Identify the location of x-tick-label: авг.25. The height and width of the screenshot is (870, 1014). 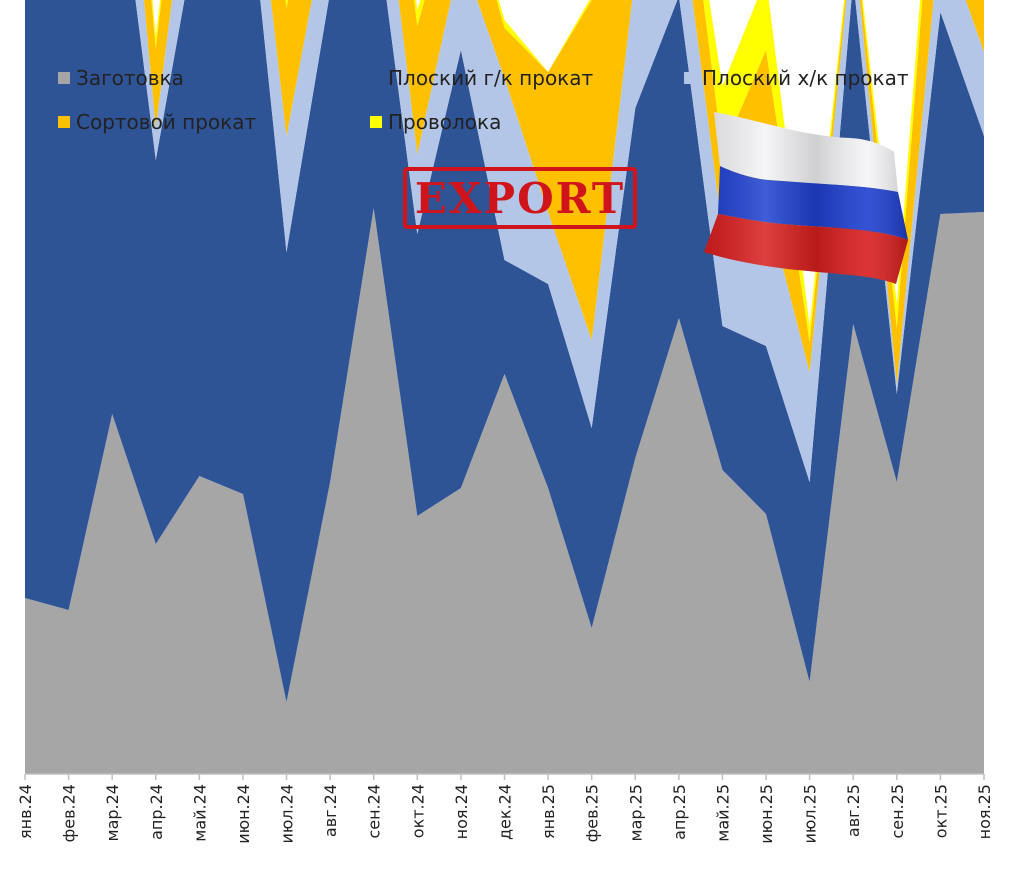
(853, 810).